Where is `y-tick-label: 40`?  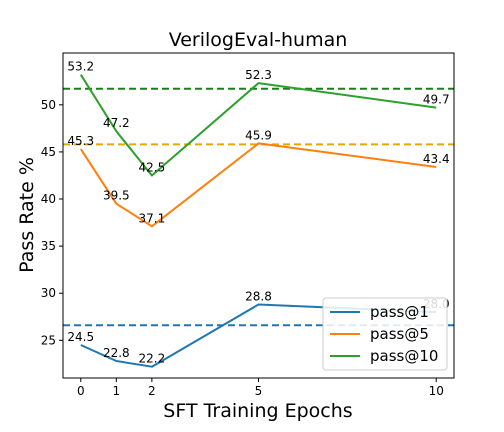
y-tick-label: 40 is located at coordinates (48, 199).